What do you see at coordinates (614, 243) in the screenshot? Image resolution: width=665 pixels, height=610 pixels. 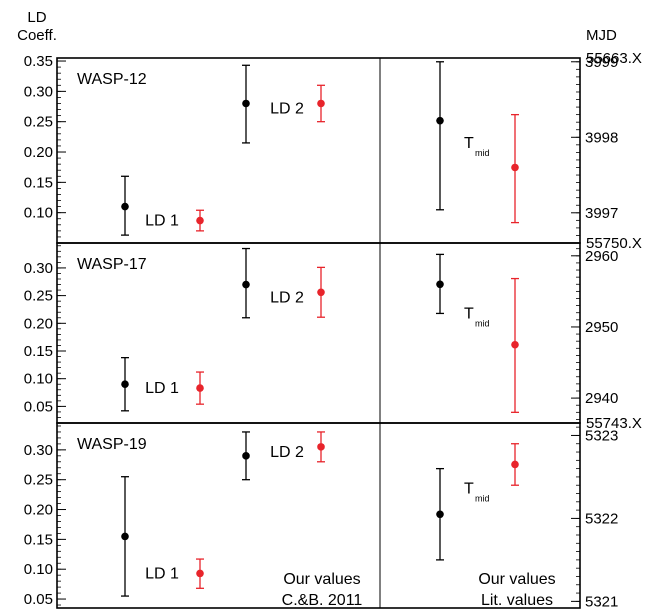 I see `right-axis-offset: 55750.X` at bounding box center [614, 243].